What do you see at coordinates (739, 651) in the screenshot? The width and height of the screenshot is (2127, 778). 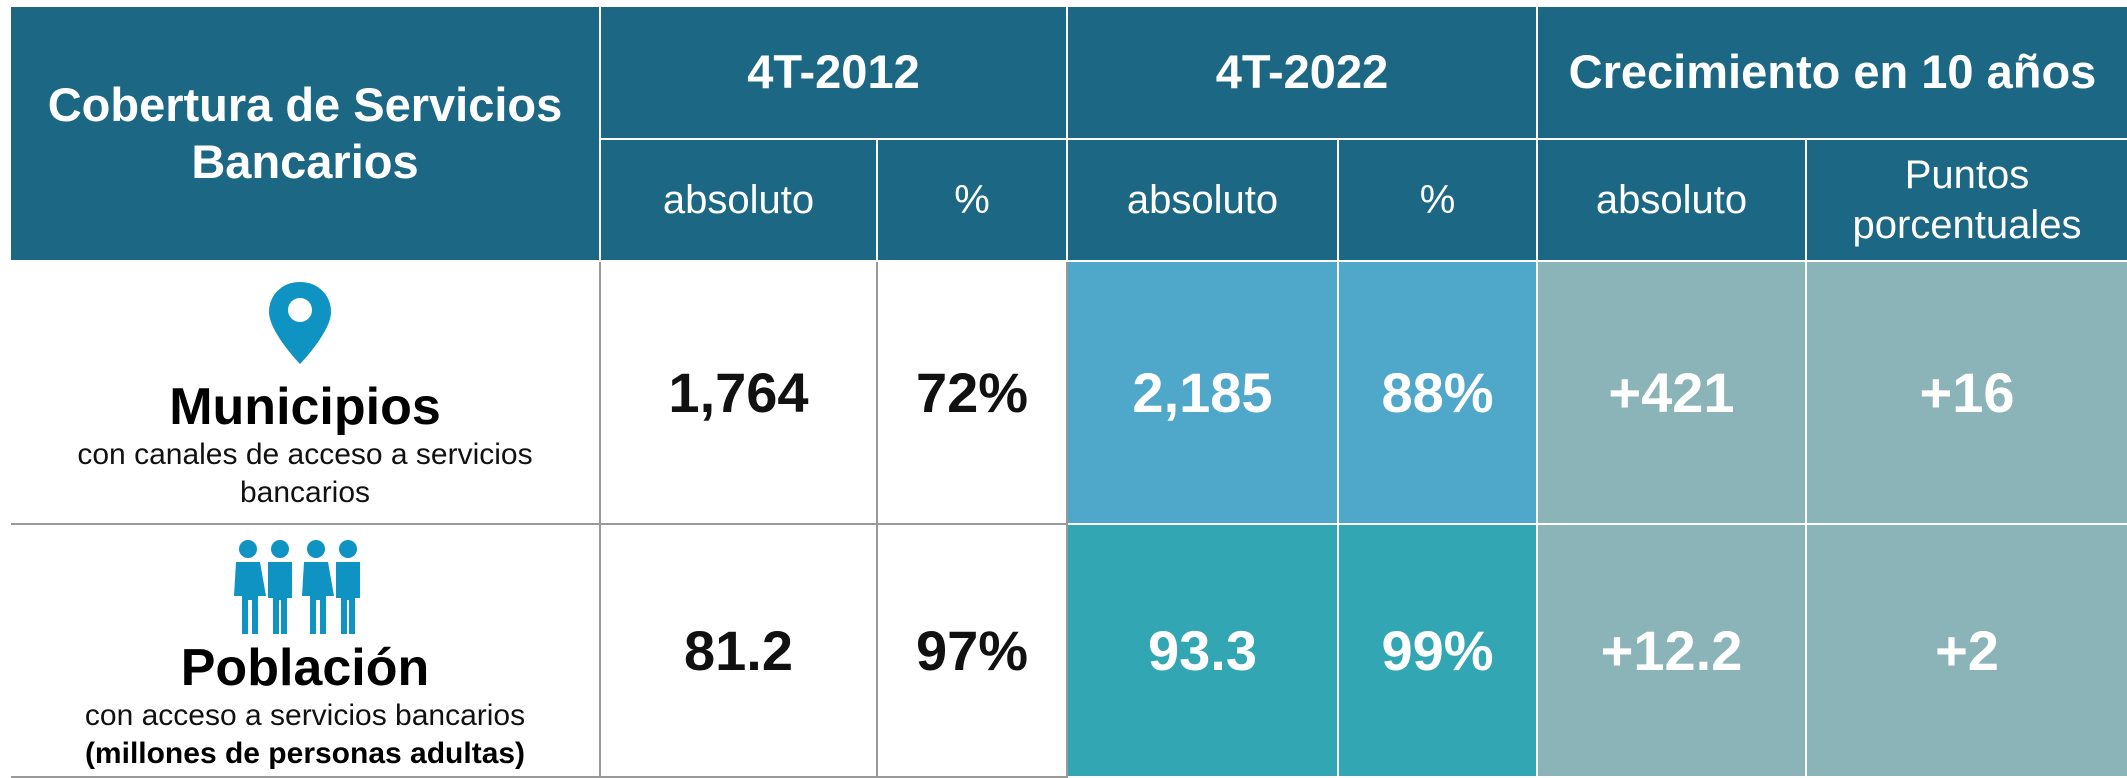 I see `value-cell: 81.2` at bounding box center [739, 651].